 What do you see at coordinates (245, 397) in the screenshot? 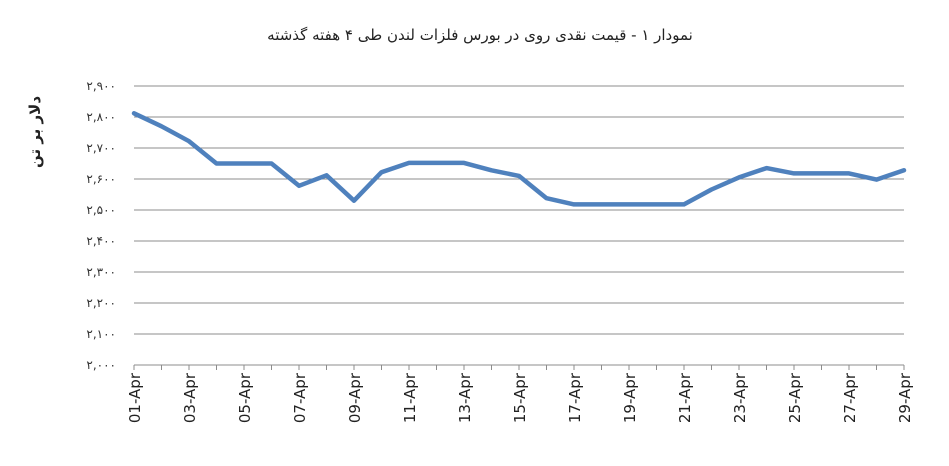
I see `x-tick-label: 05-Apr` at bounding box center [245, 397].